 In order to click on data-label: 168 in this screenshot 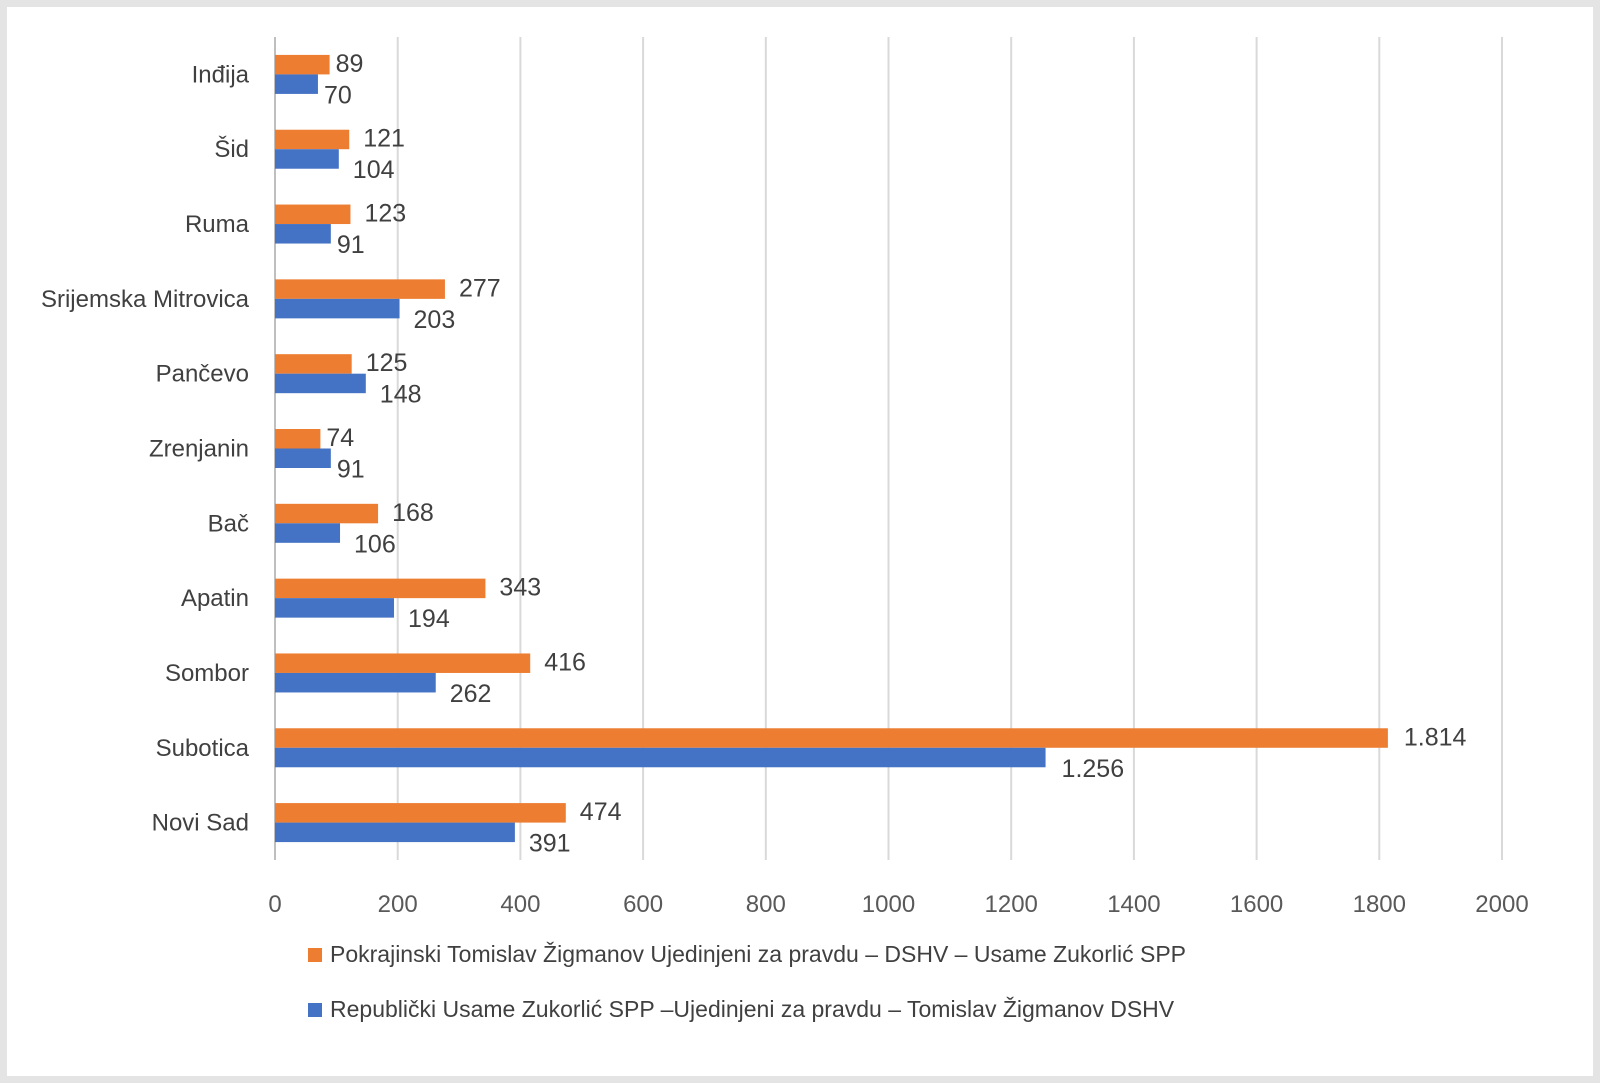, I will do `click(413, 513)`.